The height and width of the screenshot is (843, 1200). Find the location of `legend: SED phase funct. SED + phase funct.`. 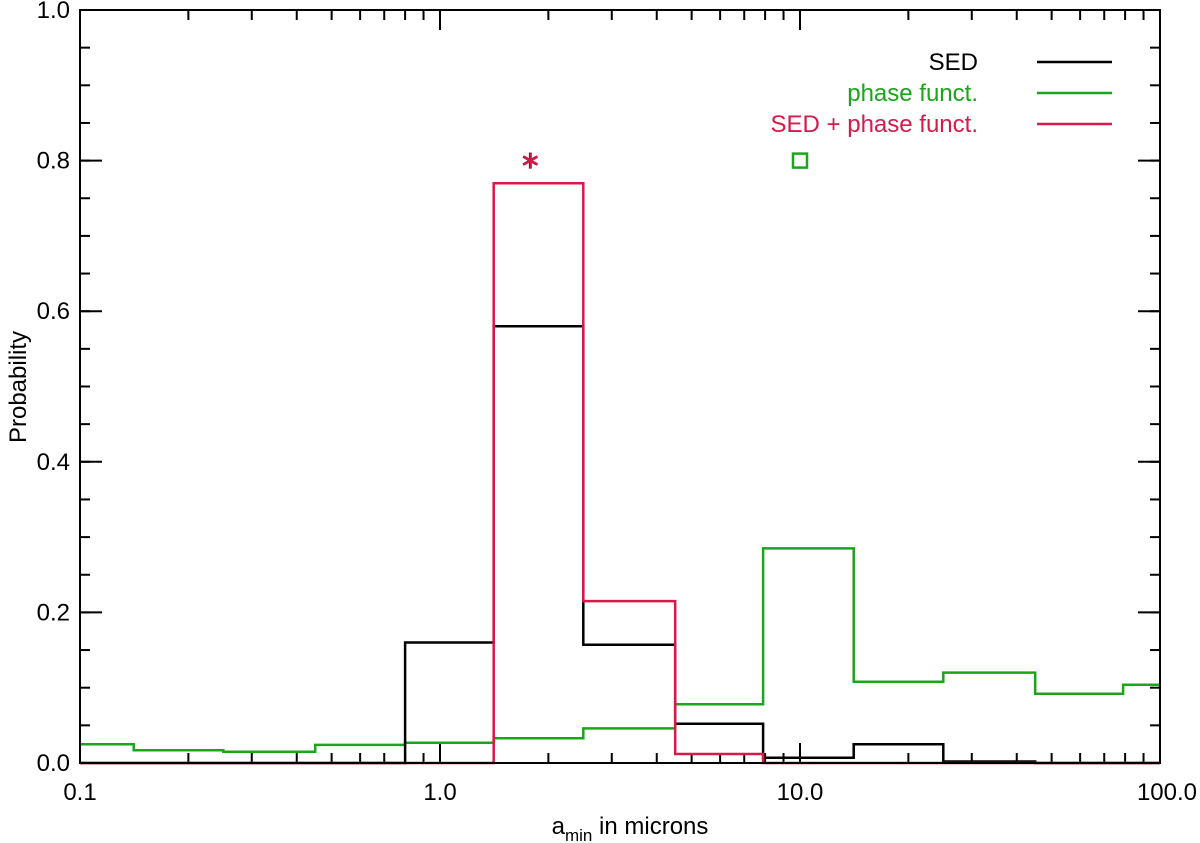

legend: SED phase funct. SED + phase funct. is located at coordinates (941, 93).